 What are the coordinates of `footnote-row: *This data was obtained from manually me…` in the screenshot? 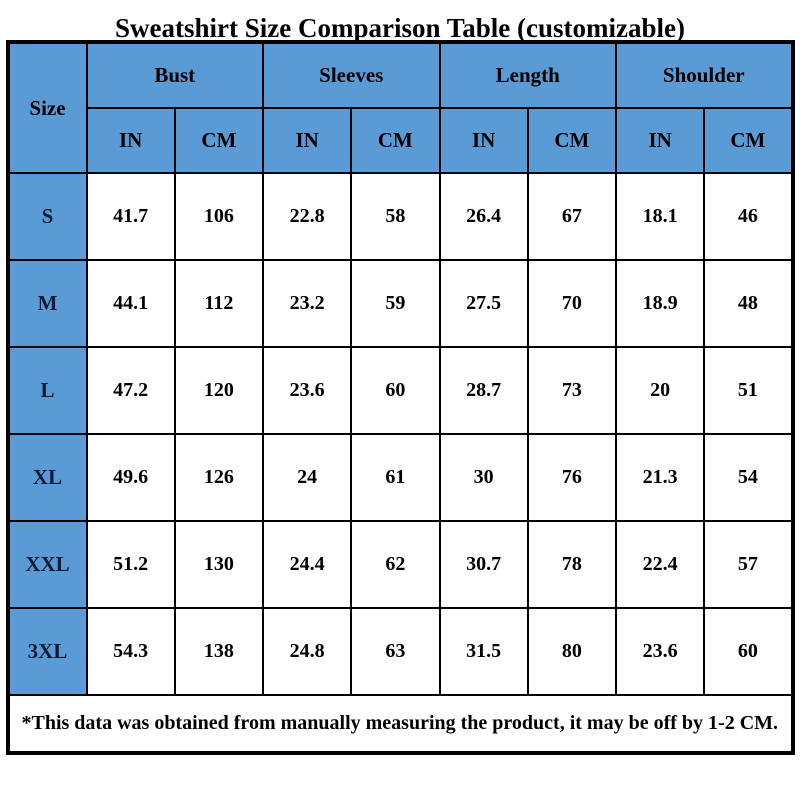 It's located at (400, 724).